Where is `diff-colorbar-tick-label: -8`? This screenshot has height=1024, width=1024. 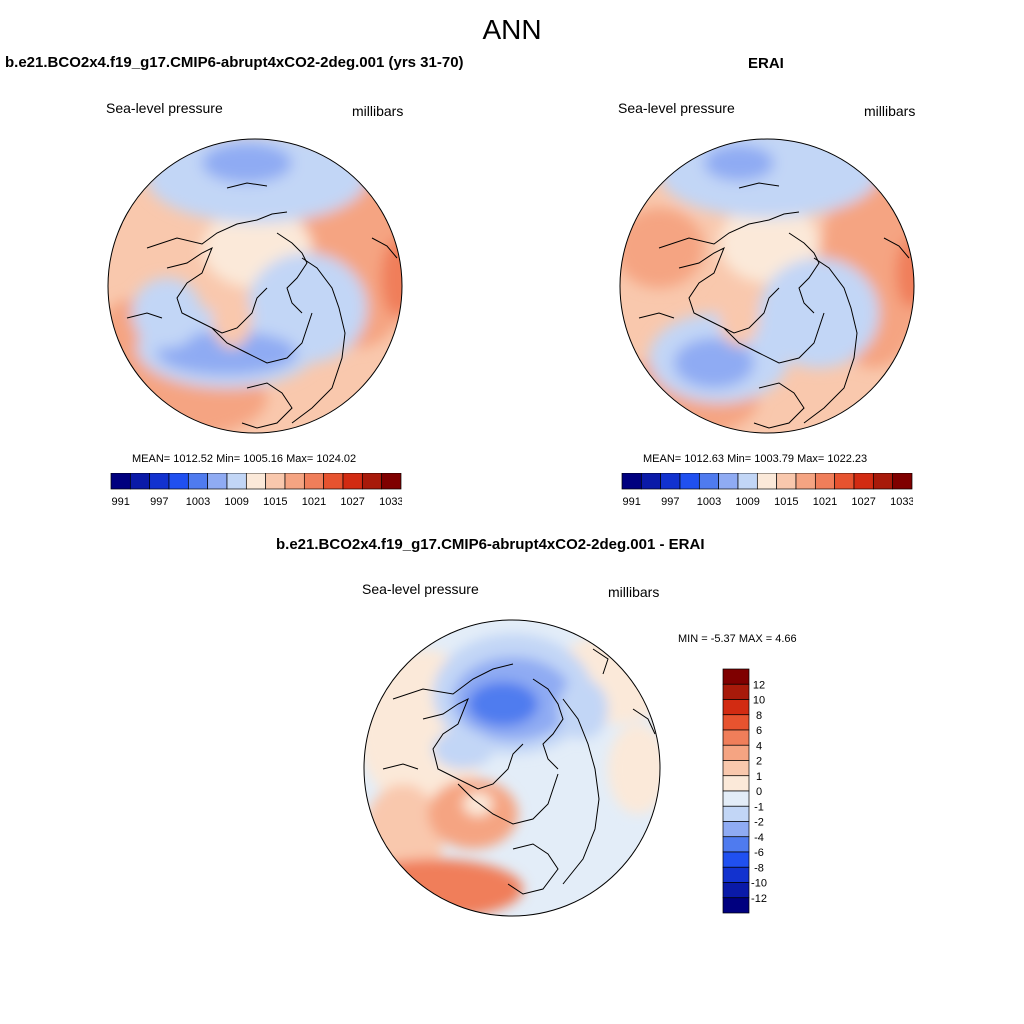
diff-colorbar-tick-label: -8 is located at coordinates (759, 868).